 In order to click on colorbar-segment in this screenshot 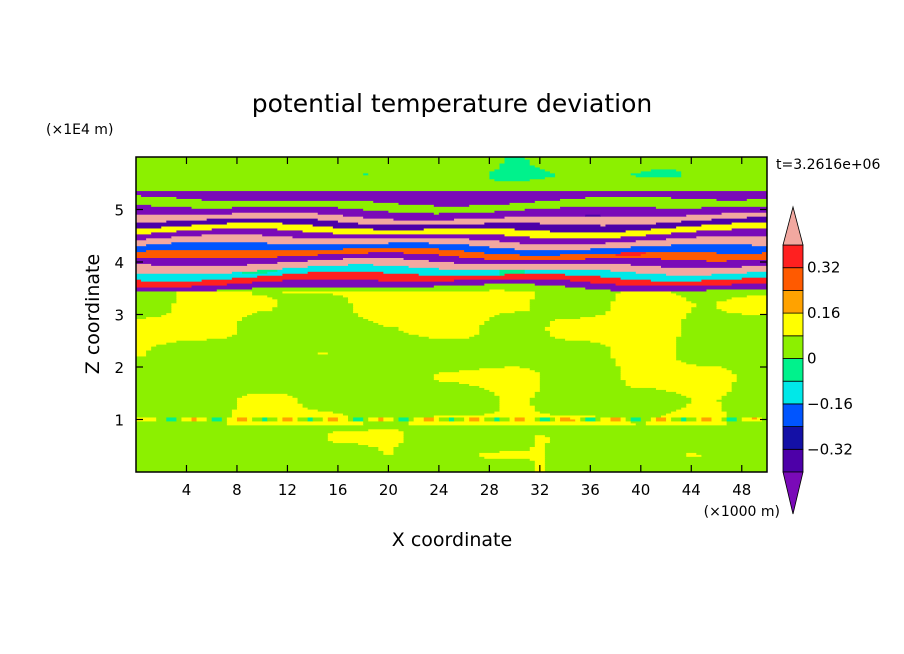, I will do `click(793, 301)`.